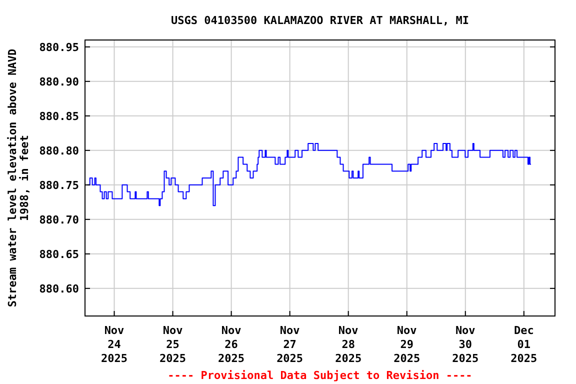 This screenshot has width=576, height=384. What do you see at coordinates (59, 185) in the screenshot?
I see `y-tick-label: 880.75` at bounding box center [59, 185].